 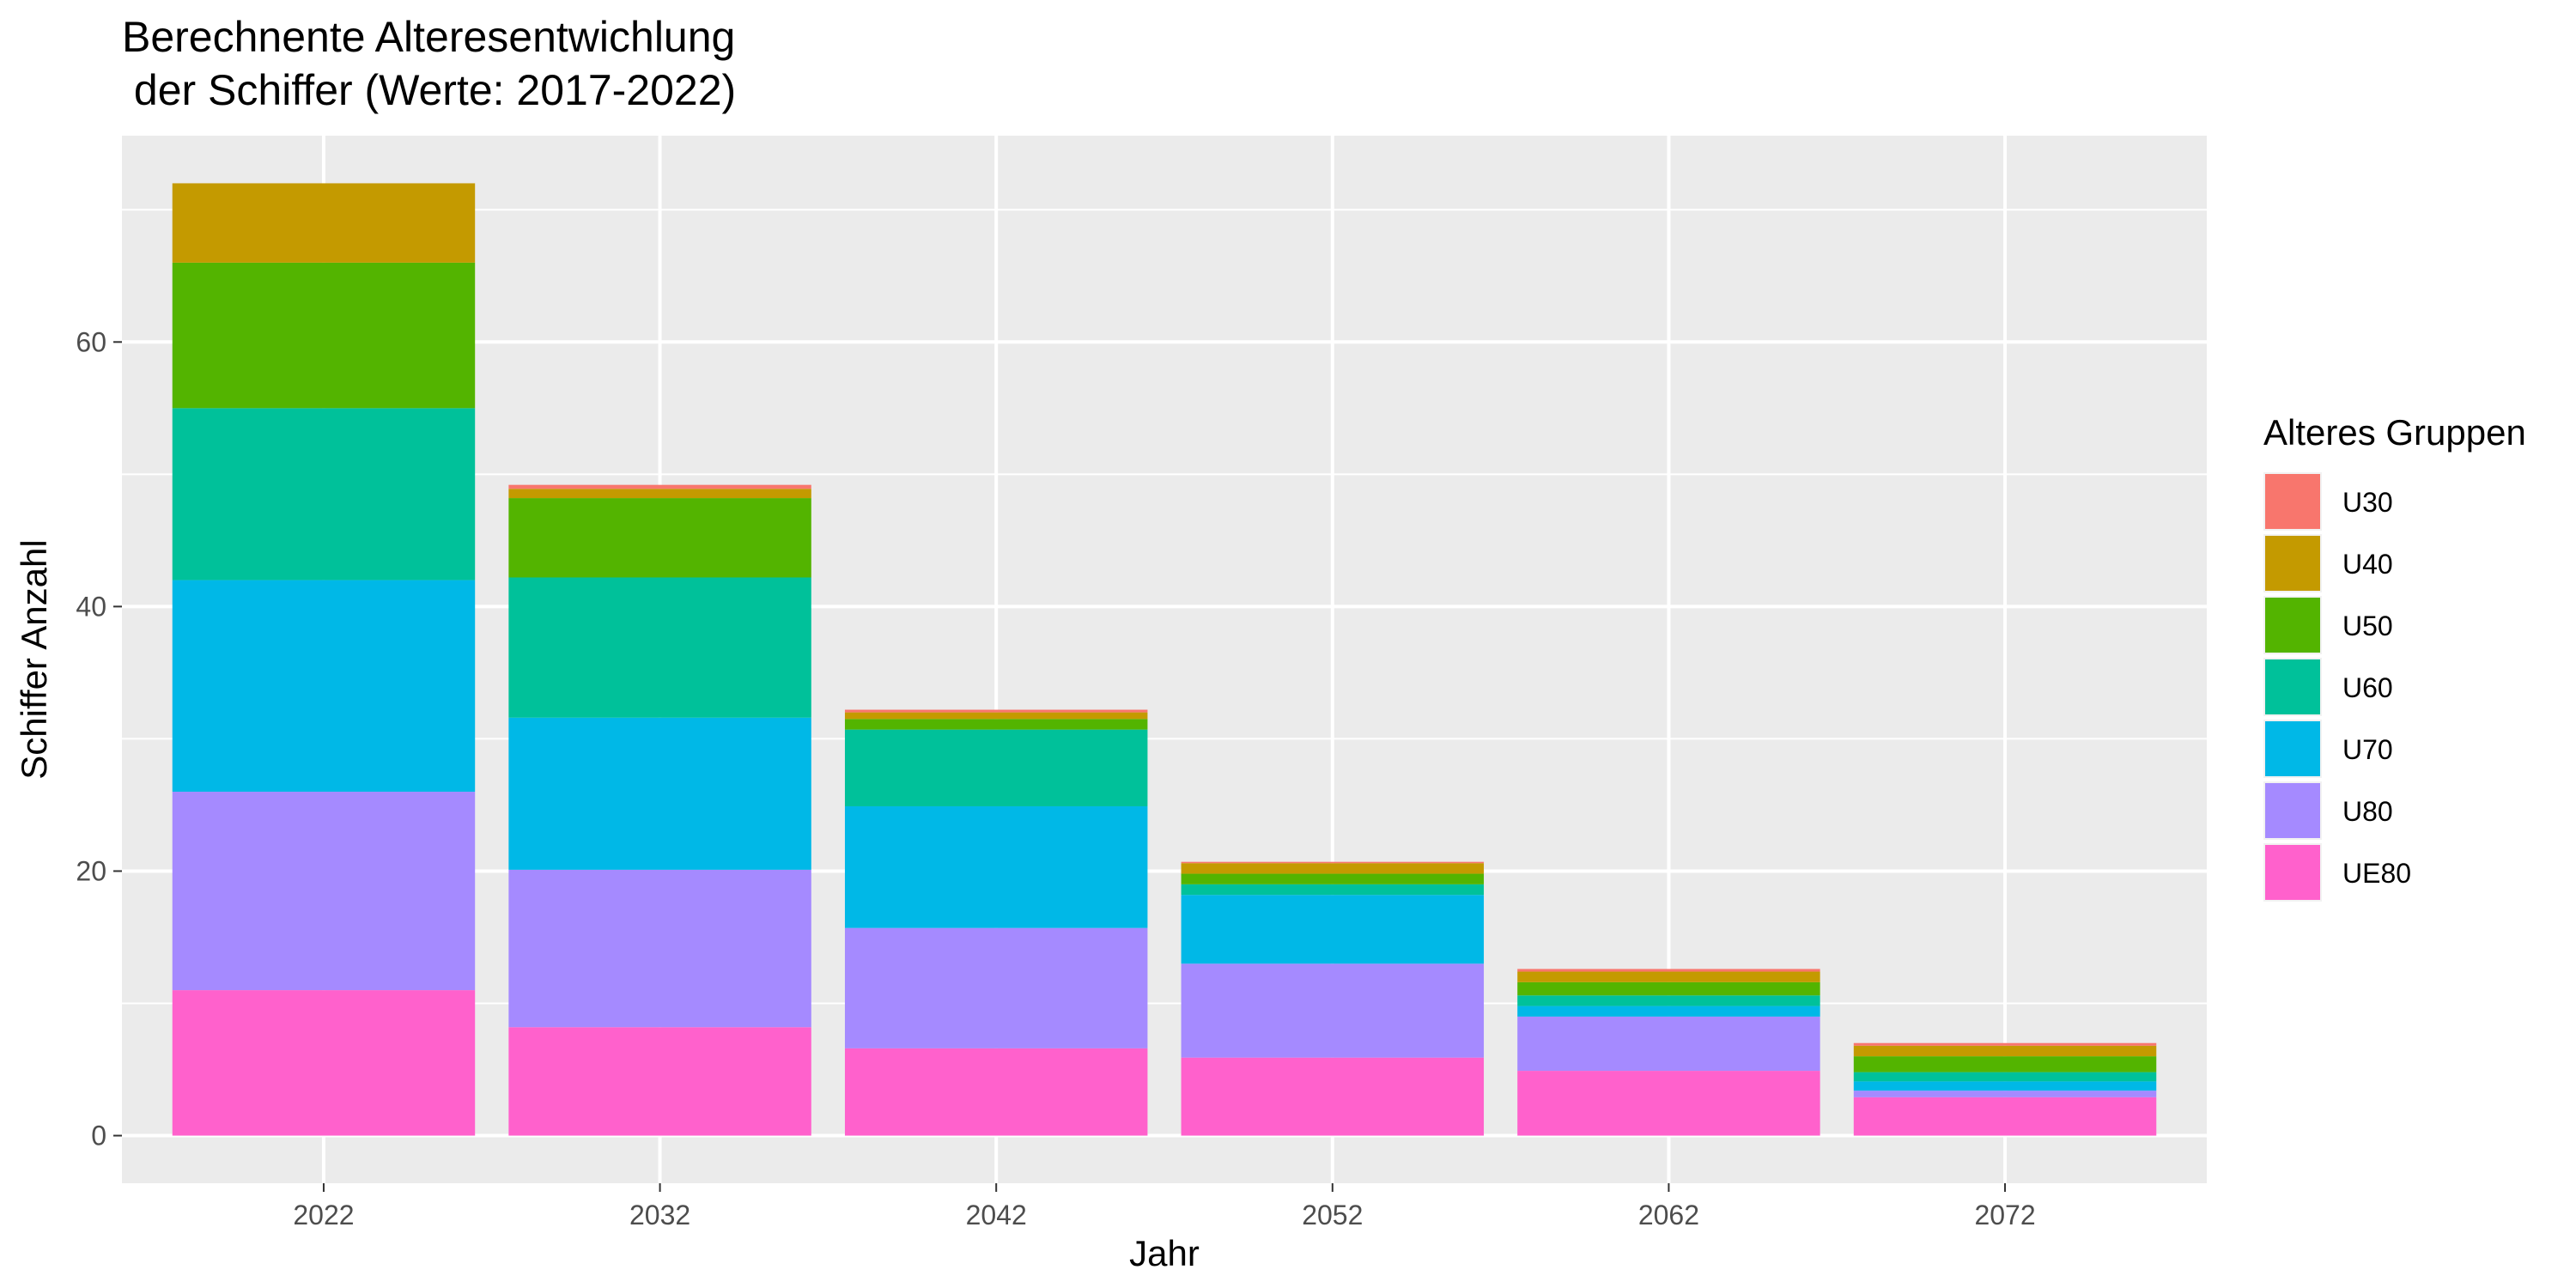 What do you see at coordinates (2368, 812) in the screenshot?
I see `legend-label-u80: U80` at bounding box center [2368, 812].